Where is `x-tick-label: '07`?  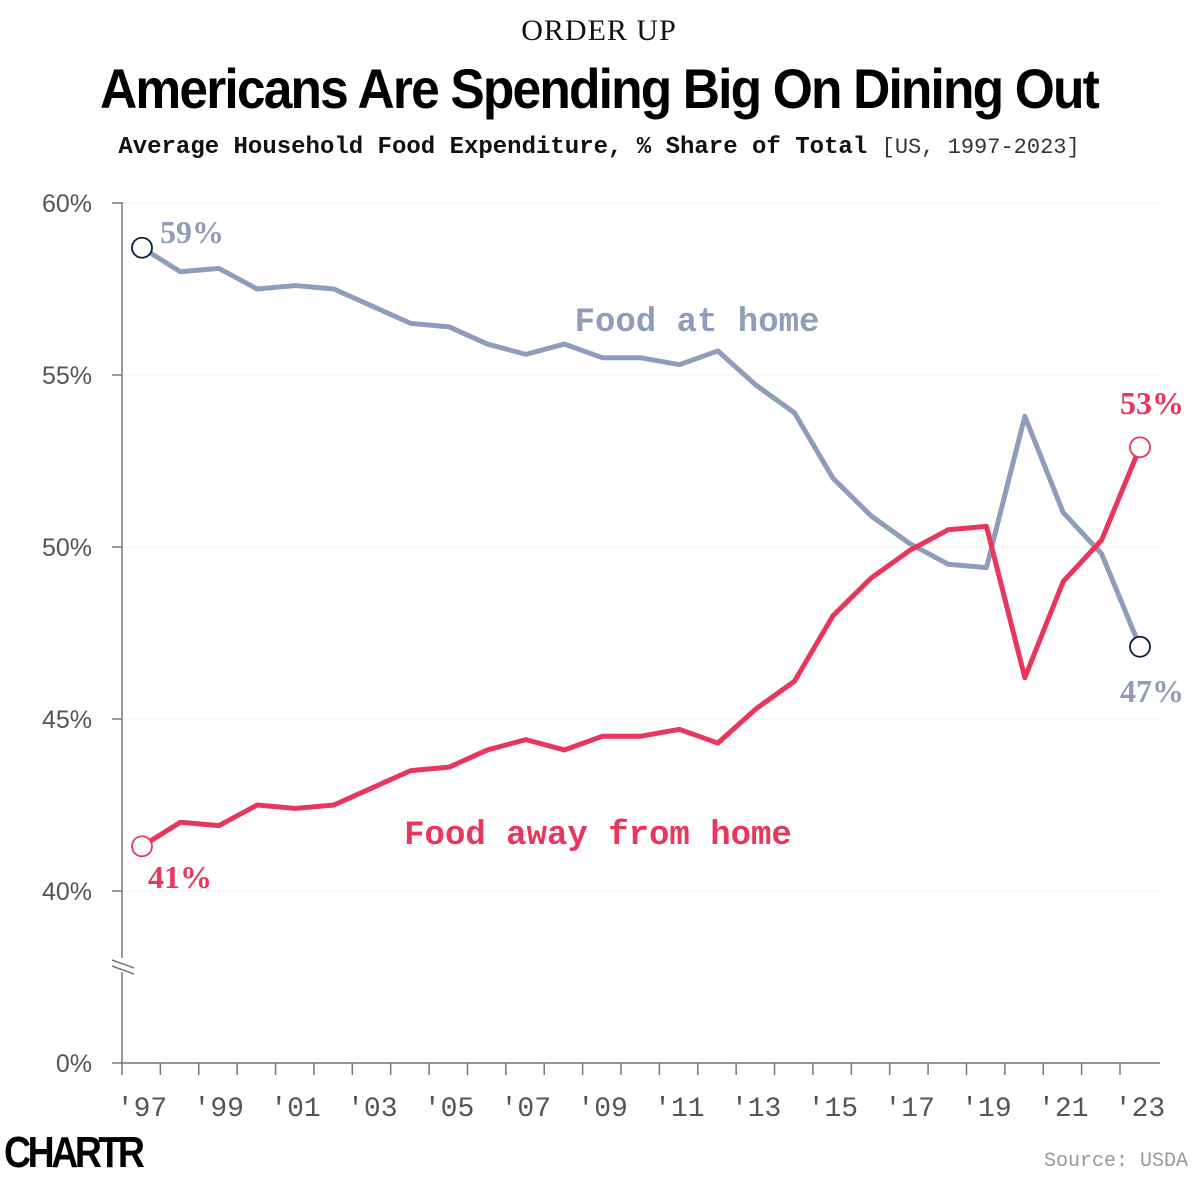 x-tick-label: '07 is located at coordinates (526, 1109).